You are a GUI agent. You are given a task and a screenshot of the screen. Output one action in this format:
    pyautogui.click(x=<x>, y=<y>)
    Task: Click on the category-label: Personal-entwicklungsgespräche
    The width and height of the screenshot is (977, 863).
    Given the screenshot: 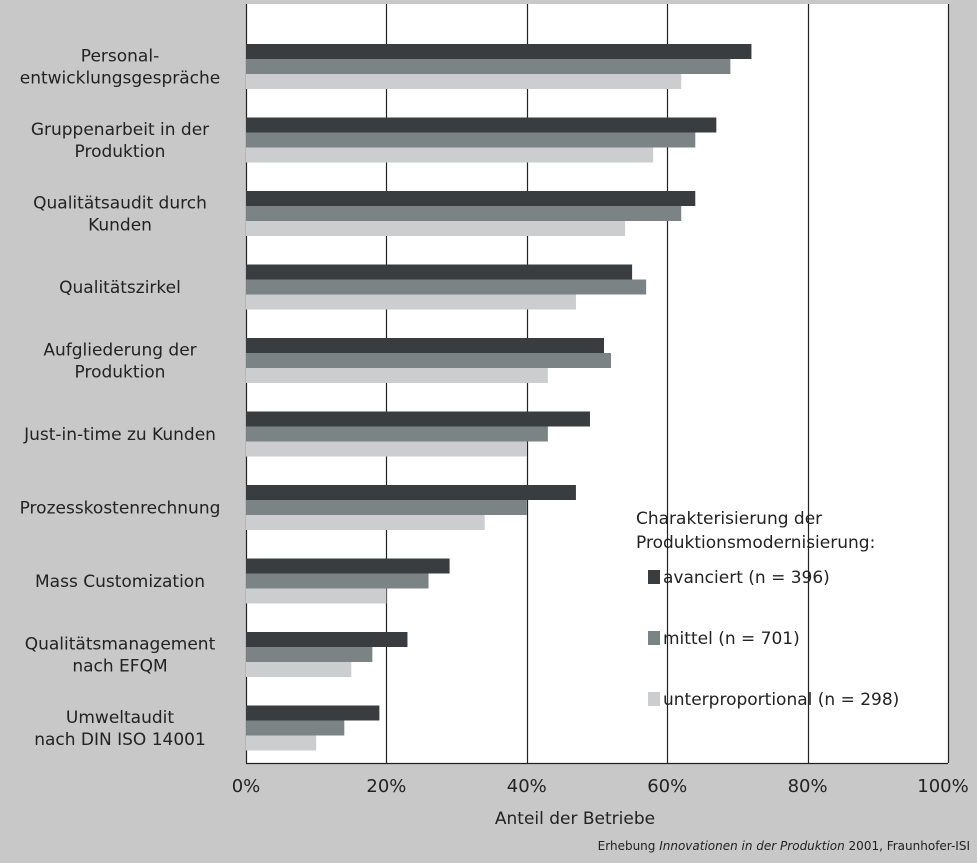 What is the action you would take?
    pyautogui.click(x=120, y=68)
    